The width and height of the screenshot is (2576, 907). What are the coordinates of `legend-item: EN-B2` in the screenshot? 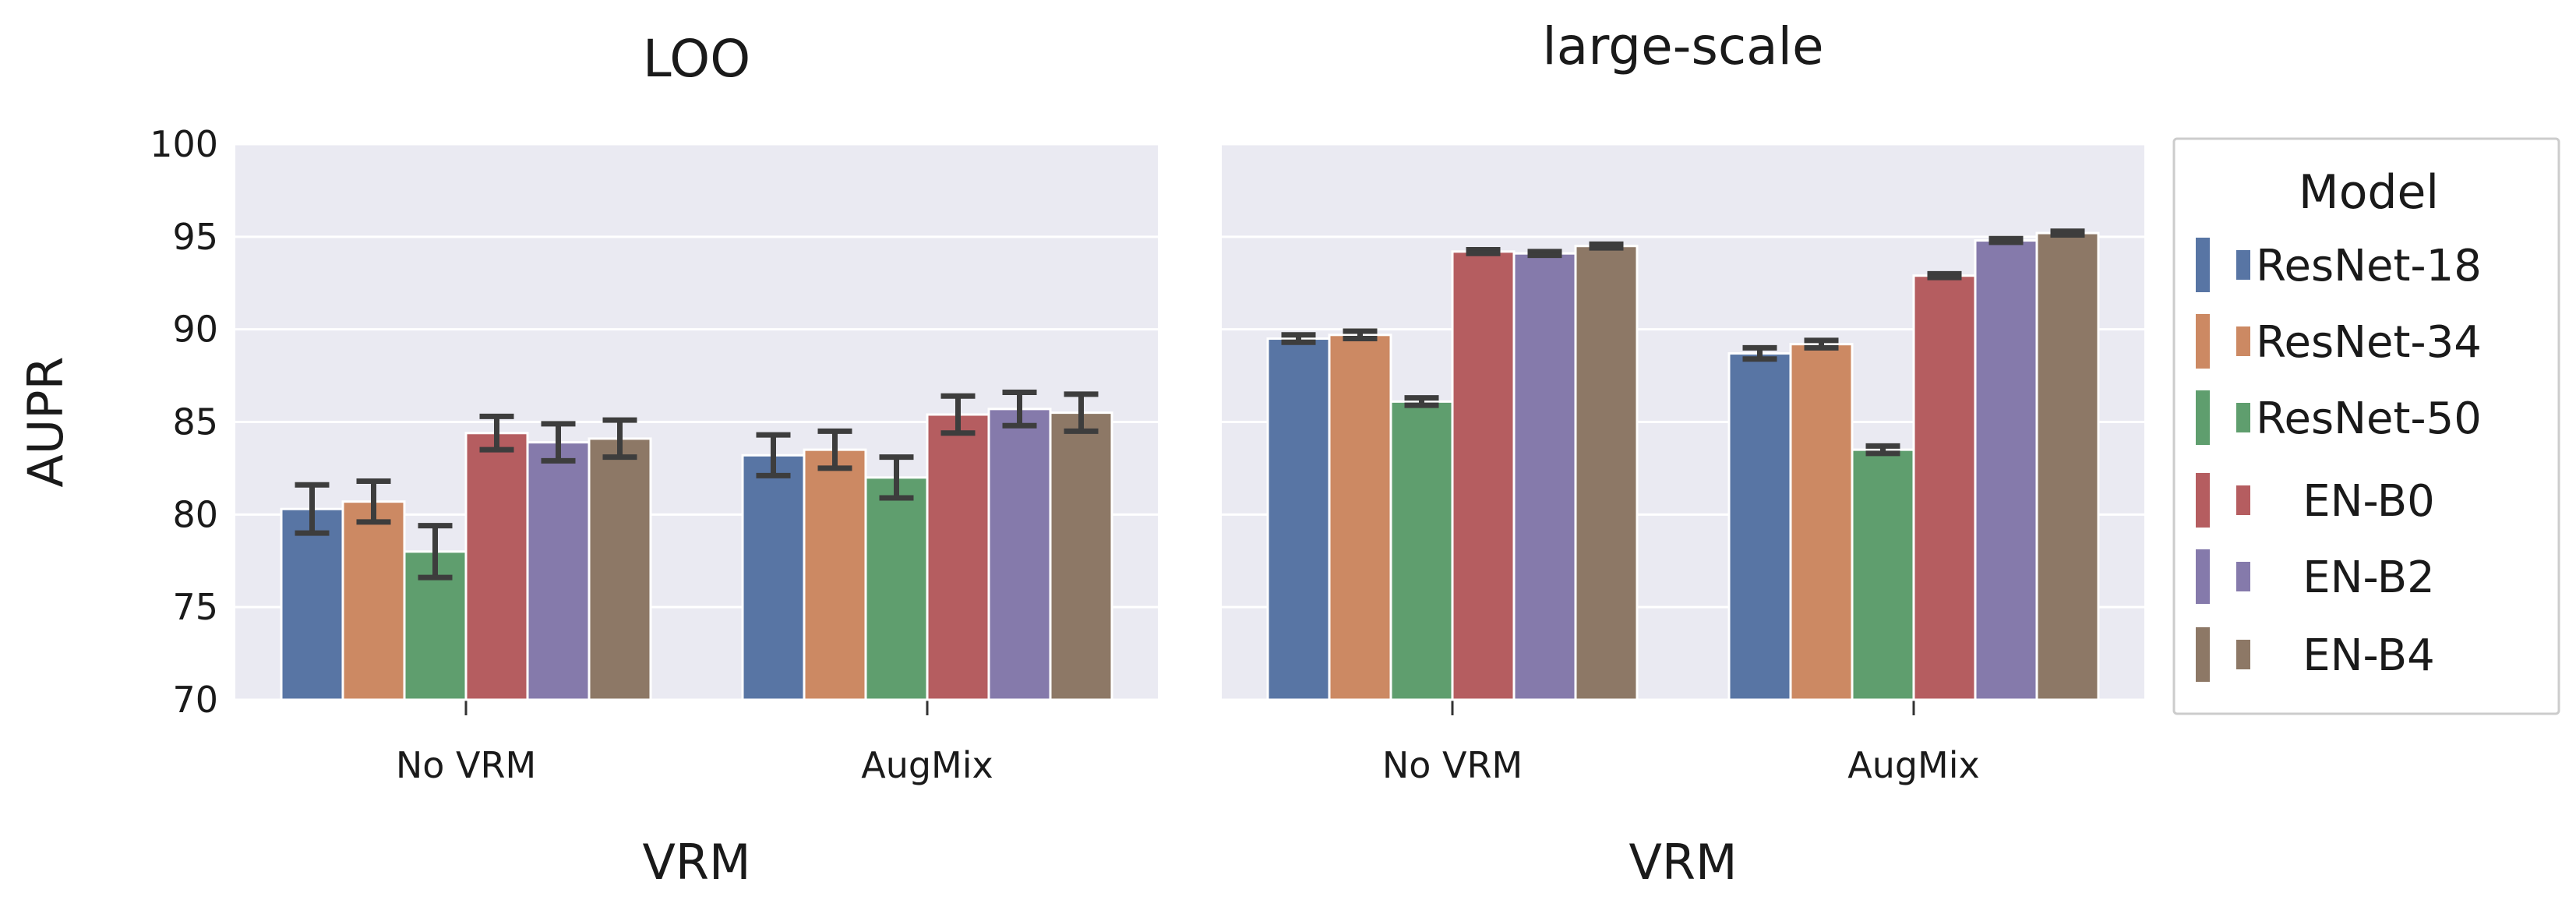 It's located at (2315, 576).